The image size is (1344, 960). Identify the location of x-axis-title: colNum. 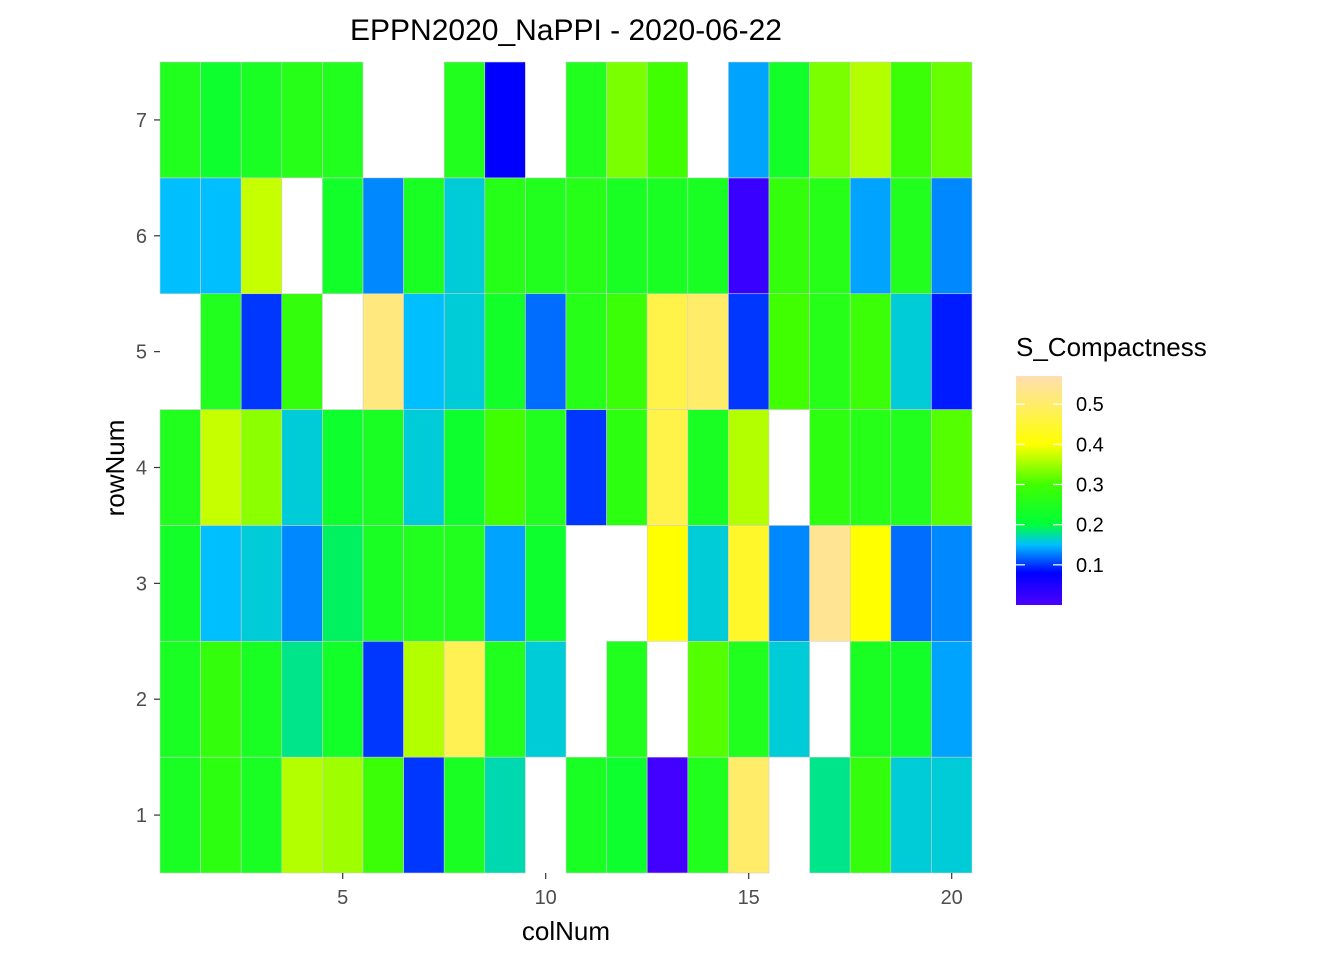
(566, 931).